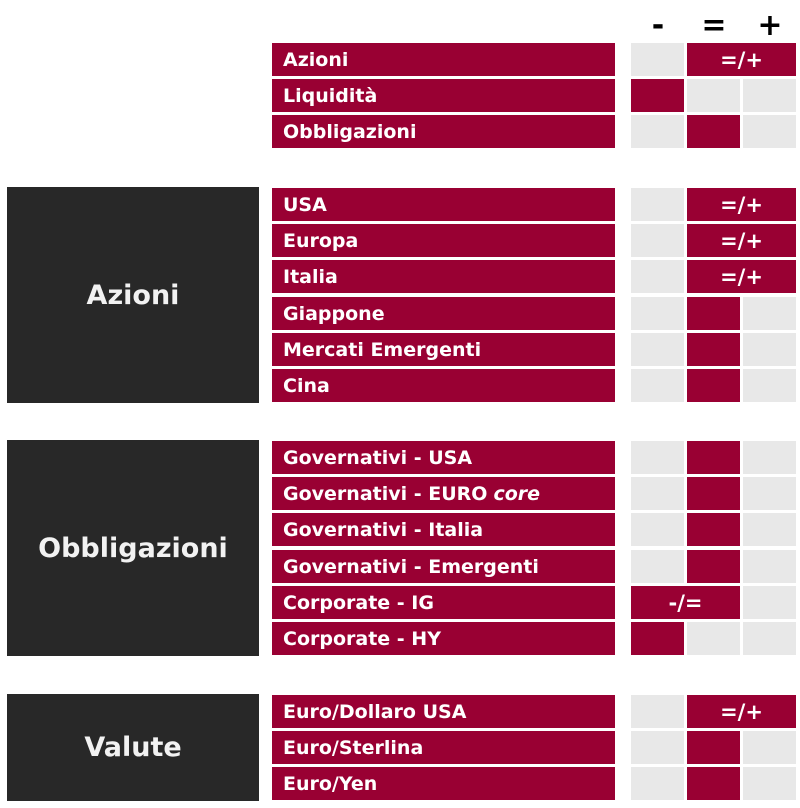 Image resolution: width=800 pixels, height=808 pixels. Describe the element at coordinates (385, 493) in the screenshot. I see `row-label-text: Governativi - EURO` at that location.